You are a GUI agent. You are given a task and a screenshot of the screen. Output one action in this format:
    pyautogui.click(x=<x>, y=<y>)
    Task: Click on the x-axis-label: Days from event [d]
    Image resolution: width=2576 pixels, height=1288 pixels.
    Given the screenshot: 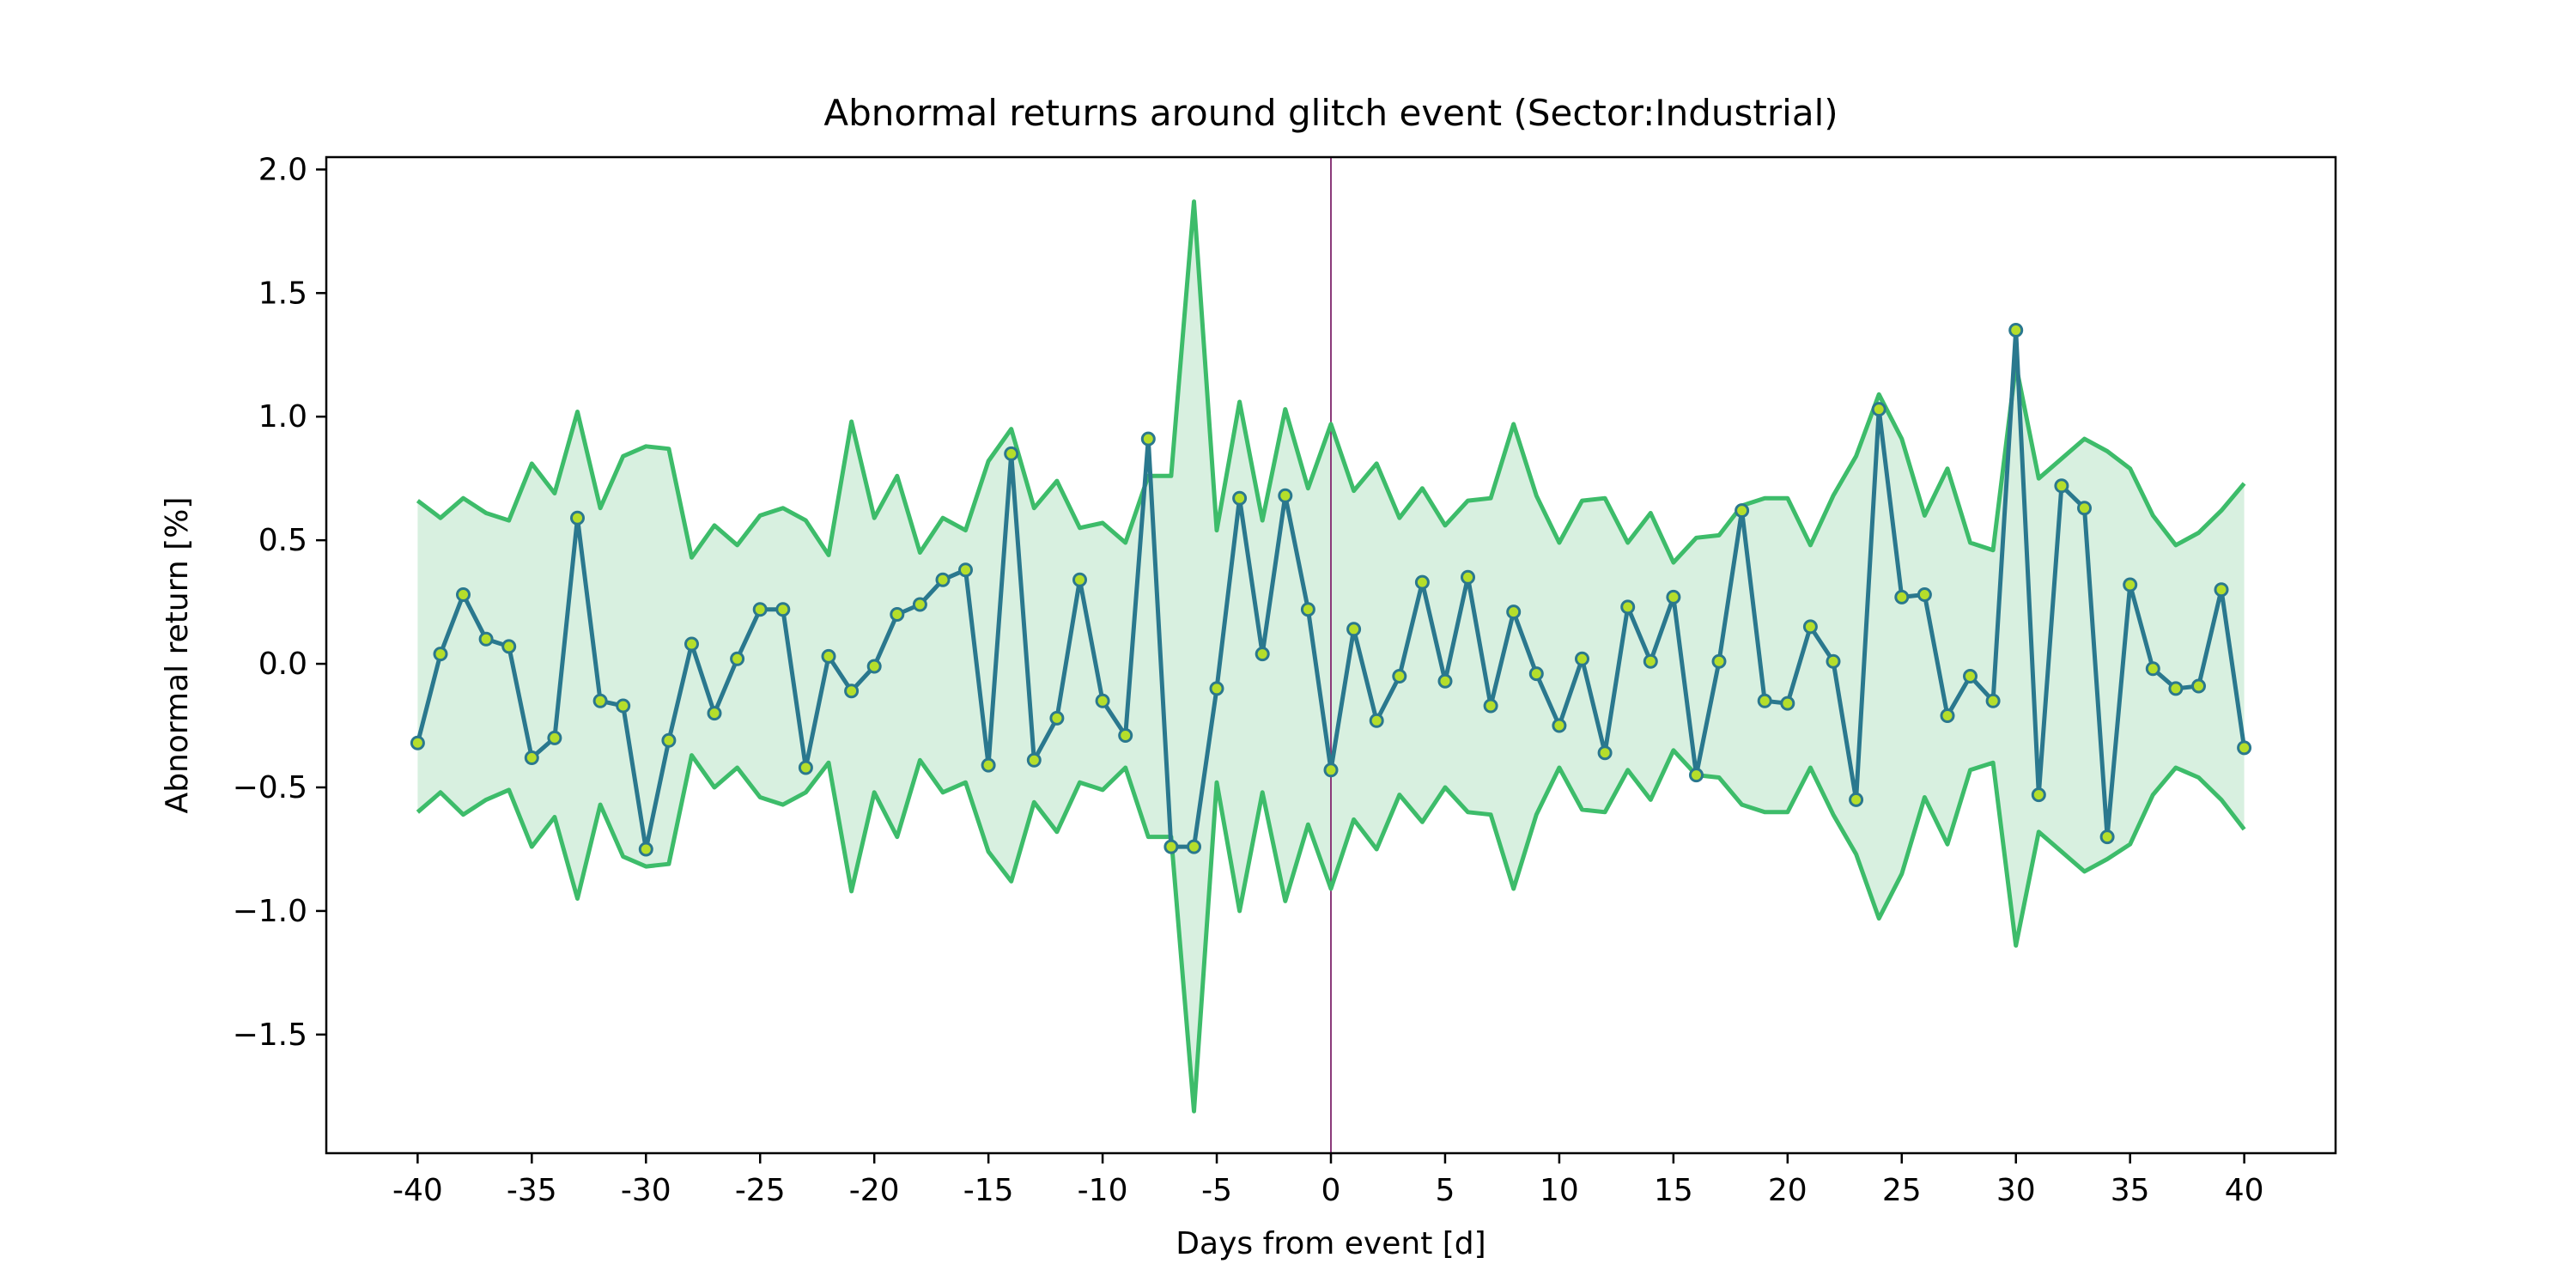 What is the action you would take?
    pyautogui.click(x=1330, y=1243)
    